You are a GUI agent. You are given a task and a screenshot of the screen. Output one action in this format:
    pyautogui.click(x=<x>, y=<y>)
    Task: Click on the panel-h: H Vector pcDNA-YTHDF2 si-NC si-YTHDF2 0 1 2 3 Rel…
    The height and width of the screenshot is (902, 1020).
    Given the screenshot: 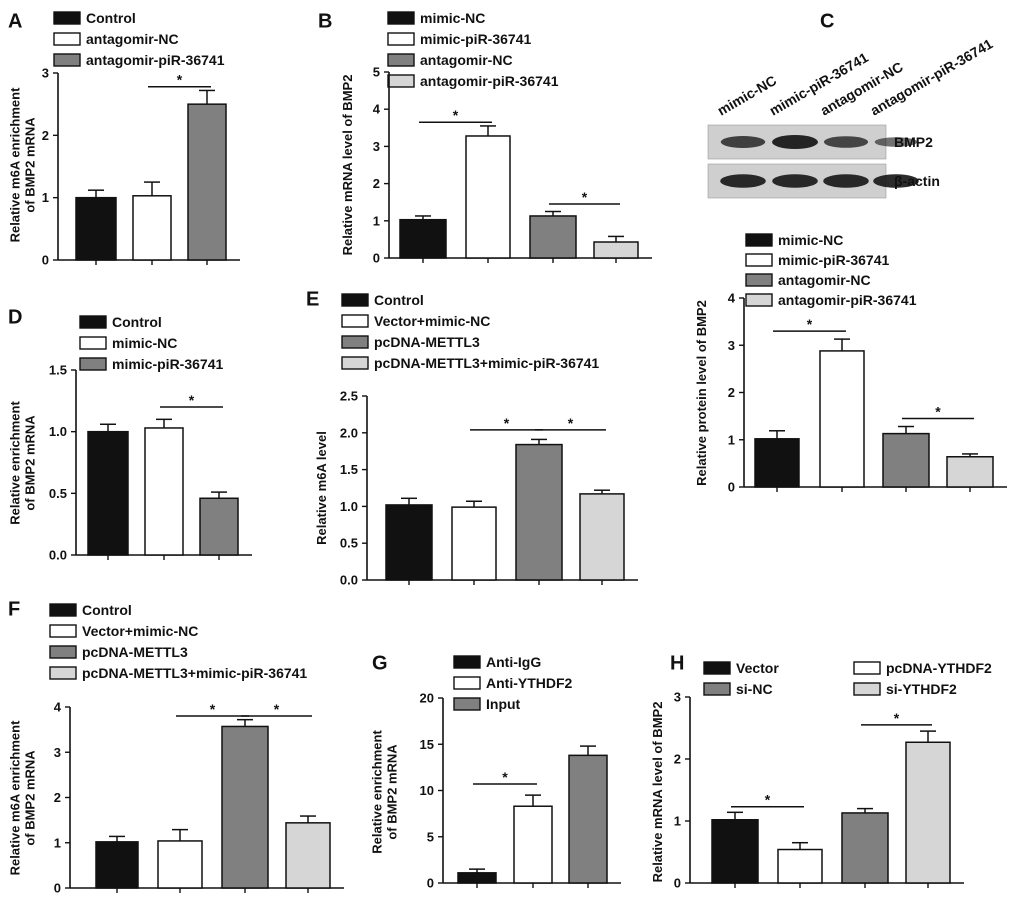 What is the action you would take?
    pyautogui.click(x=821, y=771)
    